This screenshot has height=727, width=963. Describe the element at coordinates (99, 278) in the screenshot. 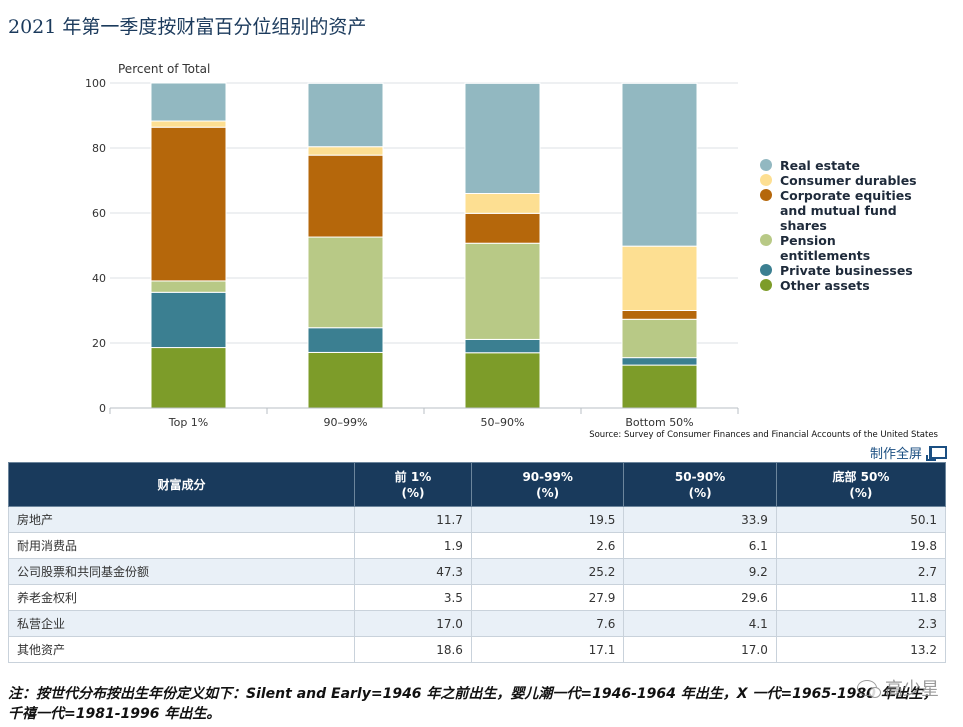

I see `y-tick-label: 40` at that location.